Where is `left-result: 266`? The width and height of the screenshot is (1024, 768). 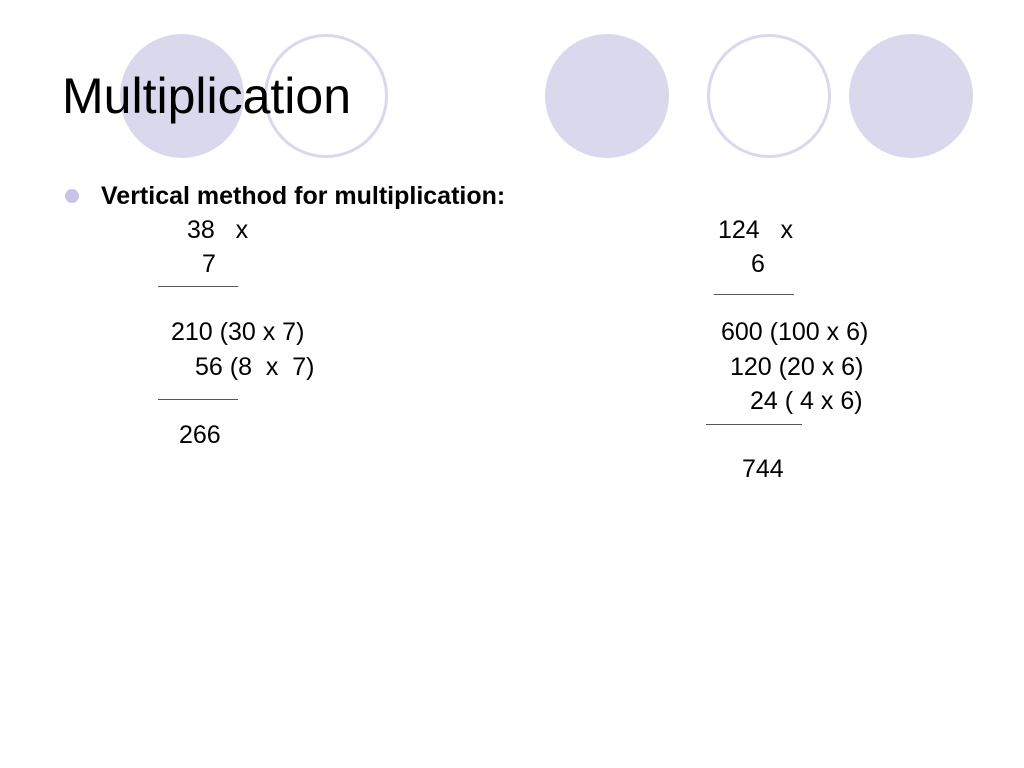 left-result: 266 is located at coordinates (200, 435).